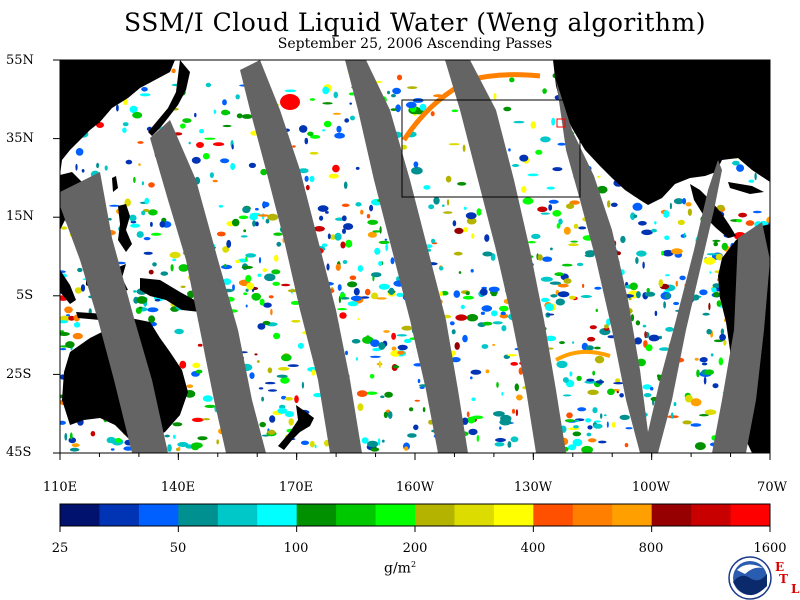 The width and height of the screenshot is (800, 600). What do you see at coordinates (68, 287) in the screenshot?
I see `land-sumatra` at bounding box center [68, 287].